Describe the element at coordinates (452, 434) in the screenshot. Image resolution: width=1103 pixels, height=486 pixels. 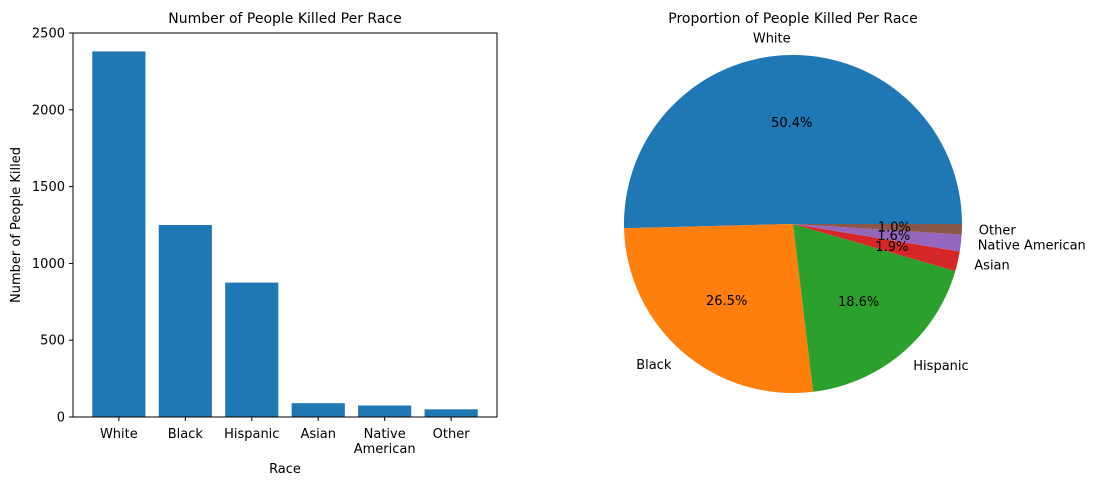
I see `x-tick-label: Other` at that location.